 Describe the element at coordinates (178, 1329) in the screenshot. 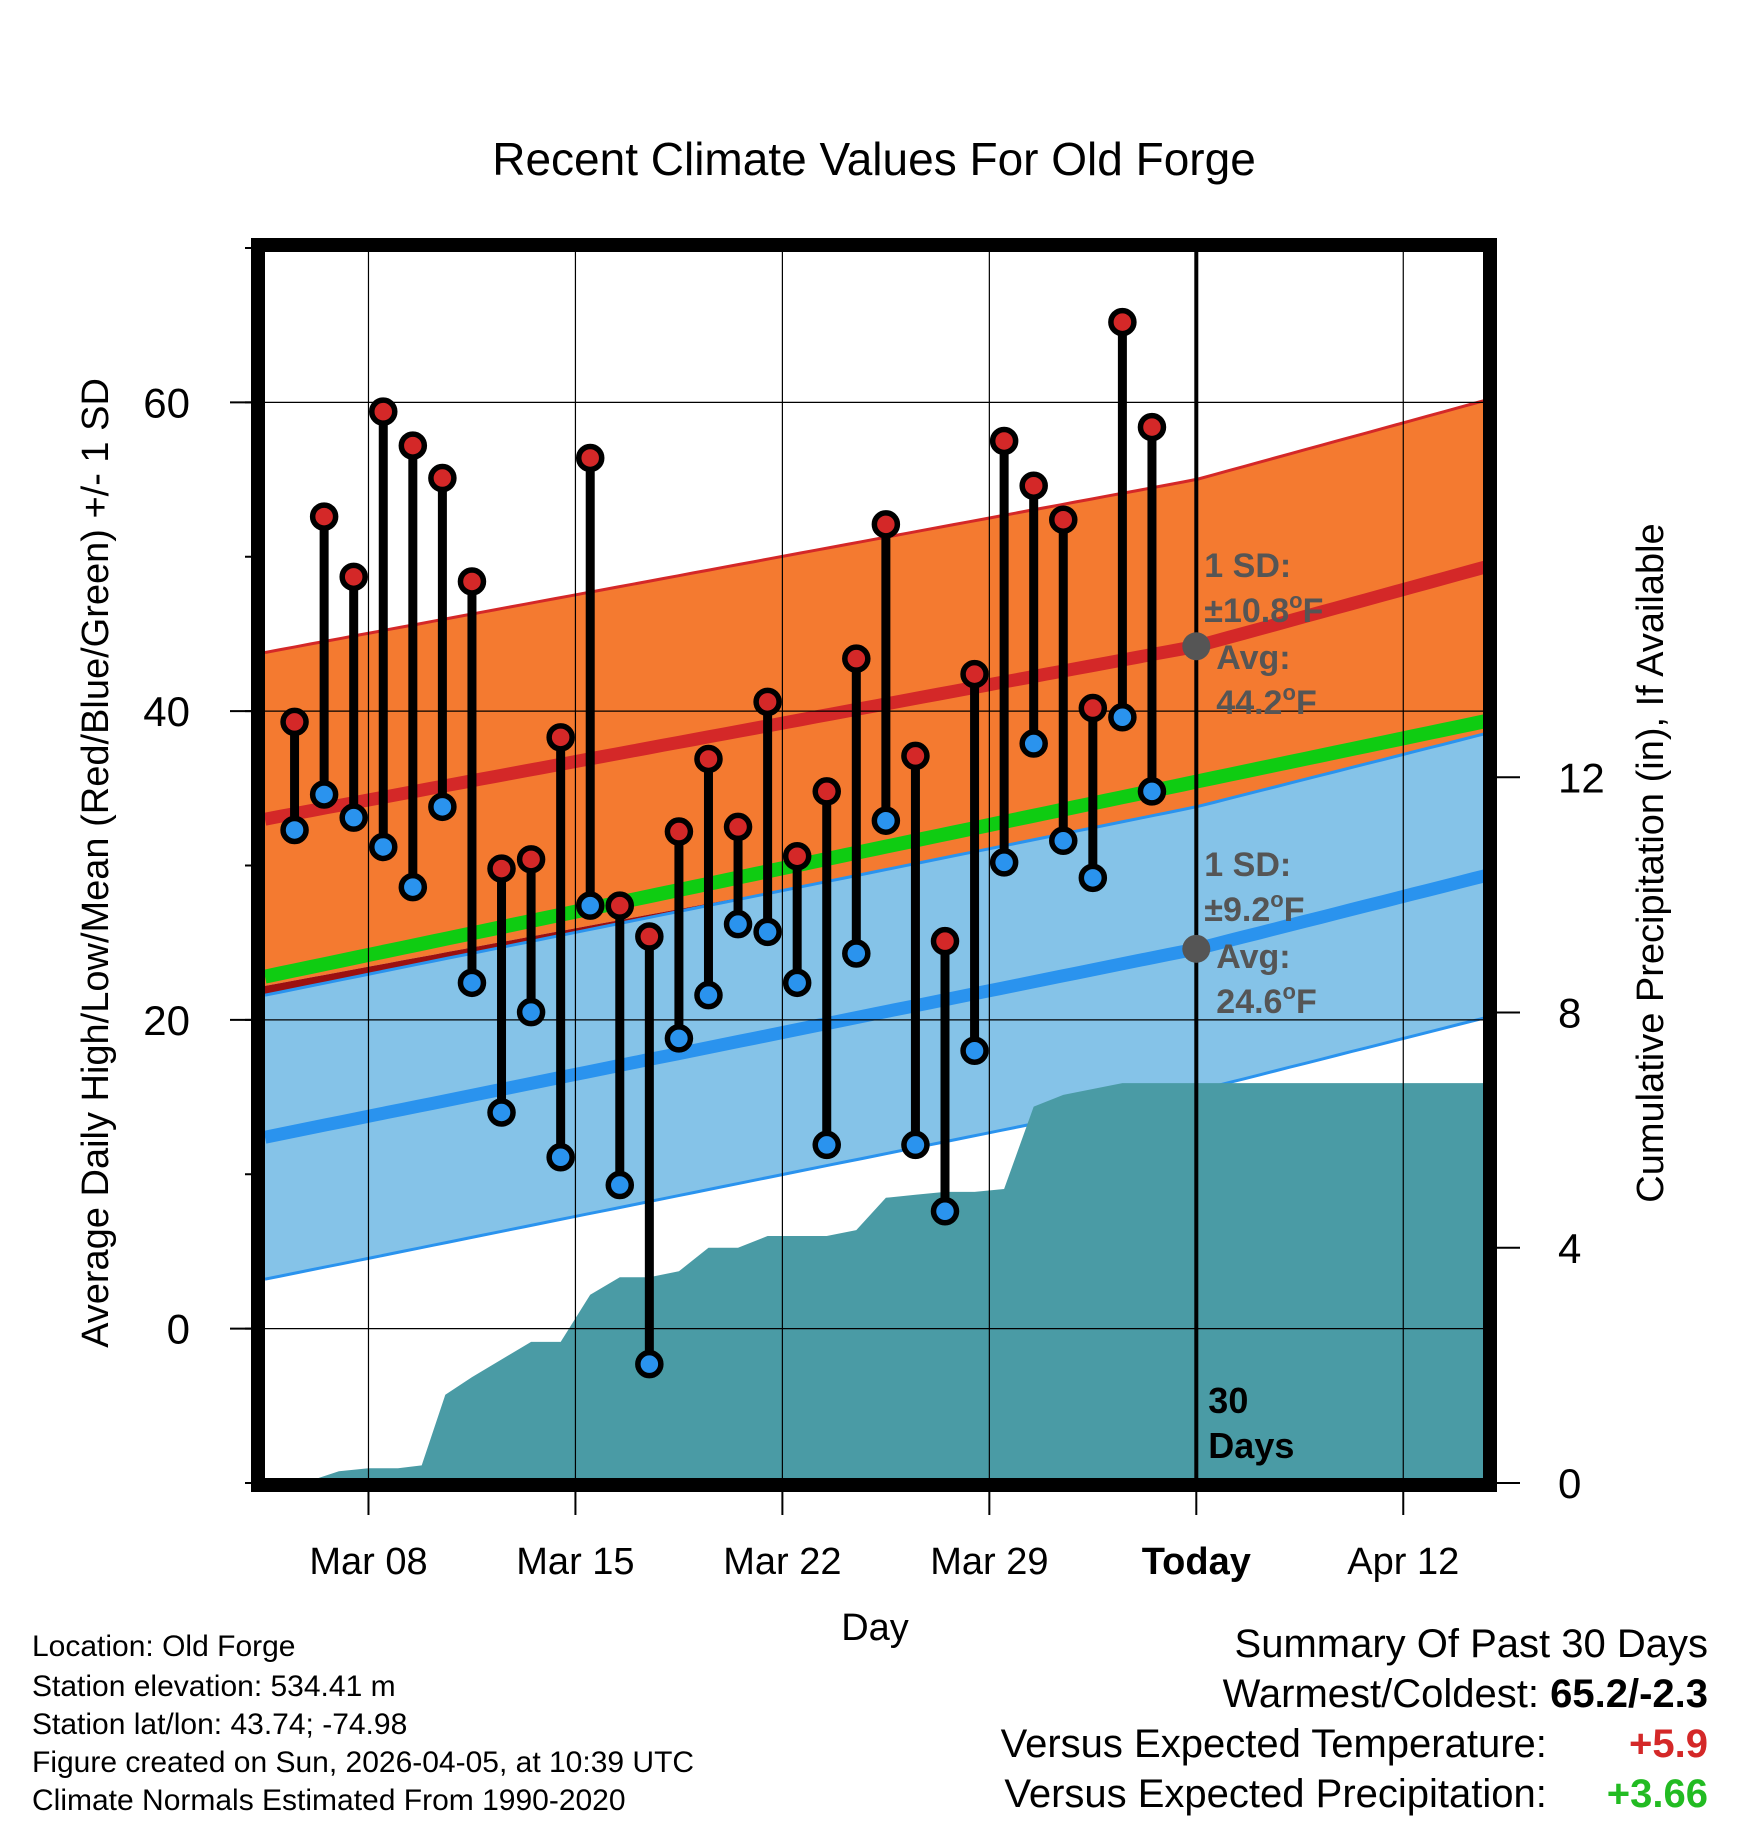

I see `y-tick-label: 0` at that location.